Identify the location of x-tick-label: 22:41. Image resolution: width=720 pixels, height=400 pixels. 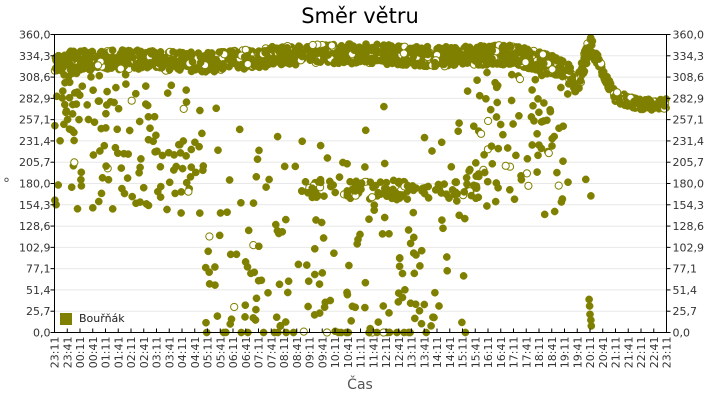
(654, 353).